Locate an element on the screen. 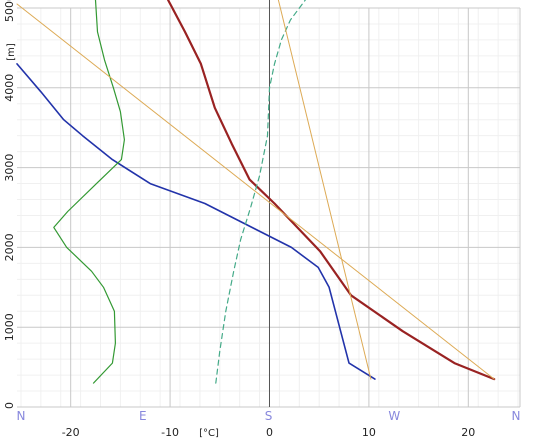 The height and width of the screenshot is (447, 535). x-axis-label: [°C] is located at coordinates (209, 433).